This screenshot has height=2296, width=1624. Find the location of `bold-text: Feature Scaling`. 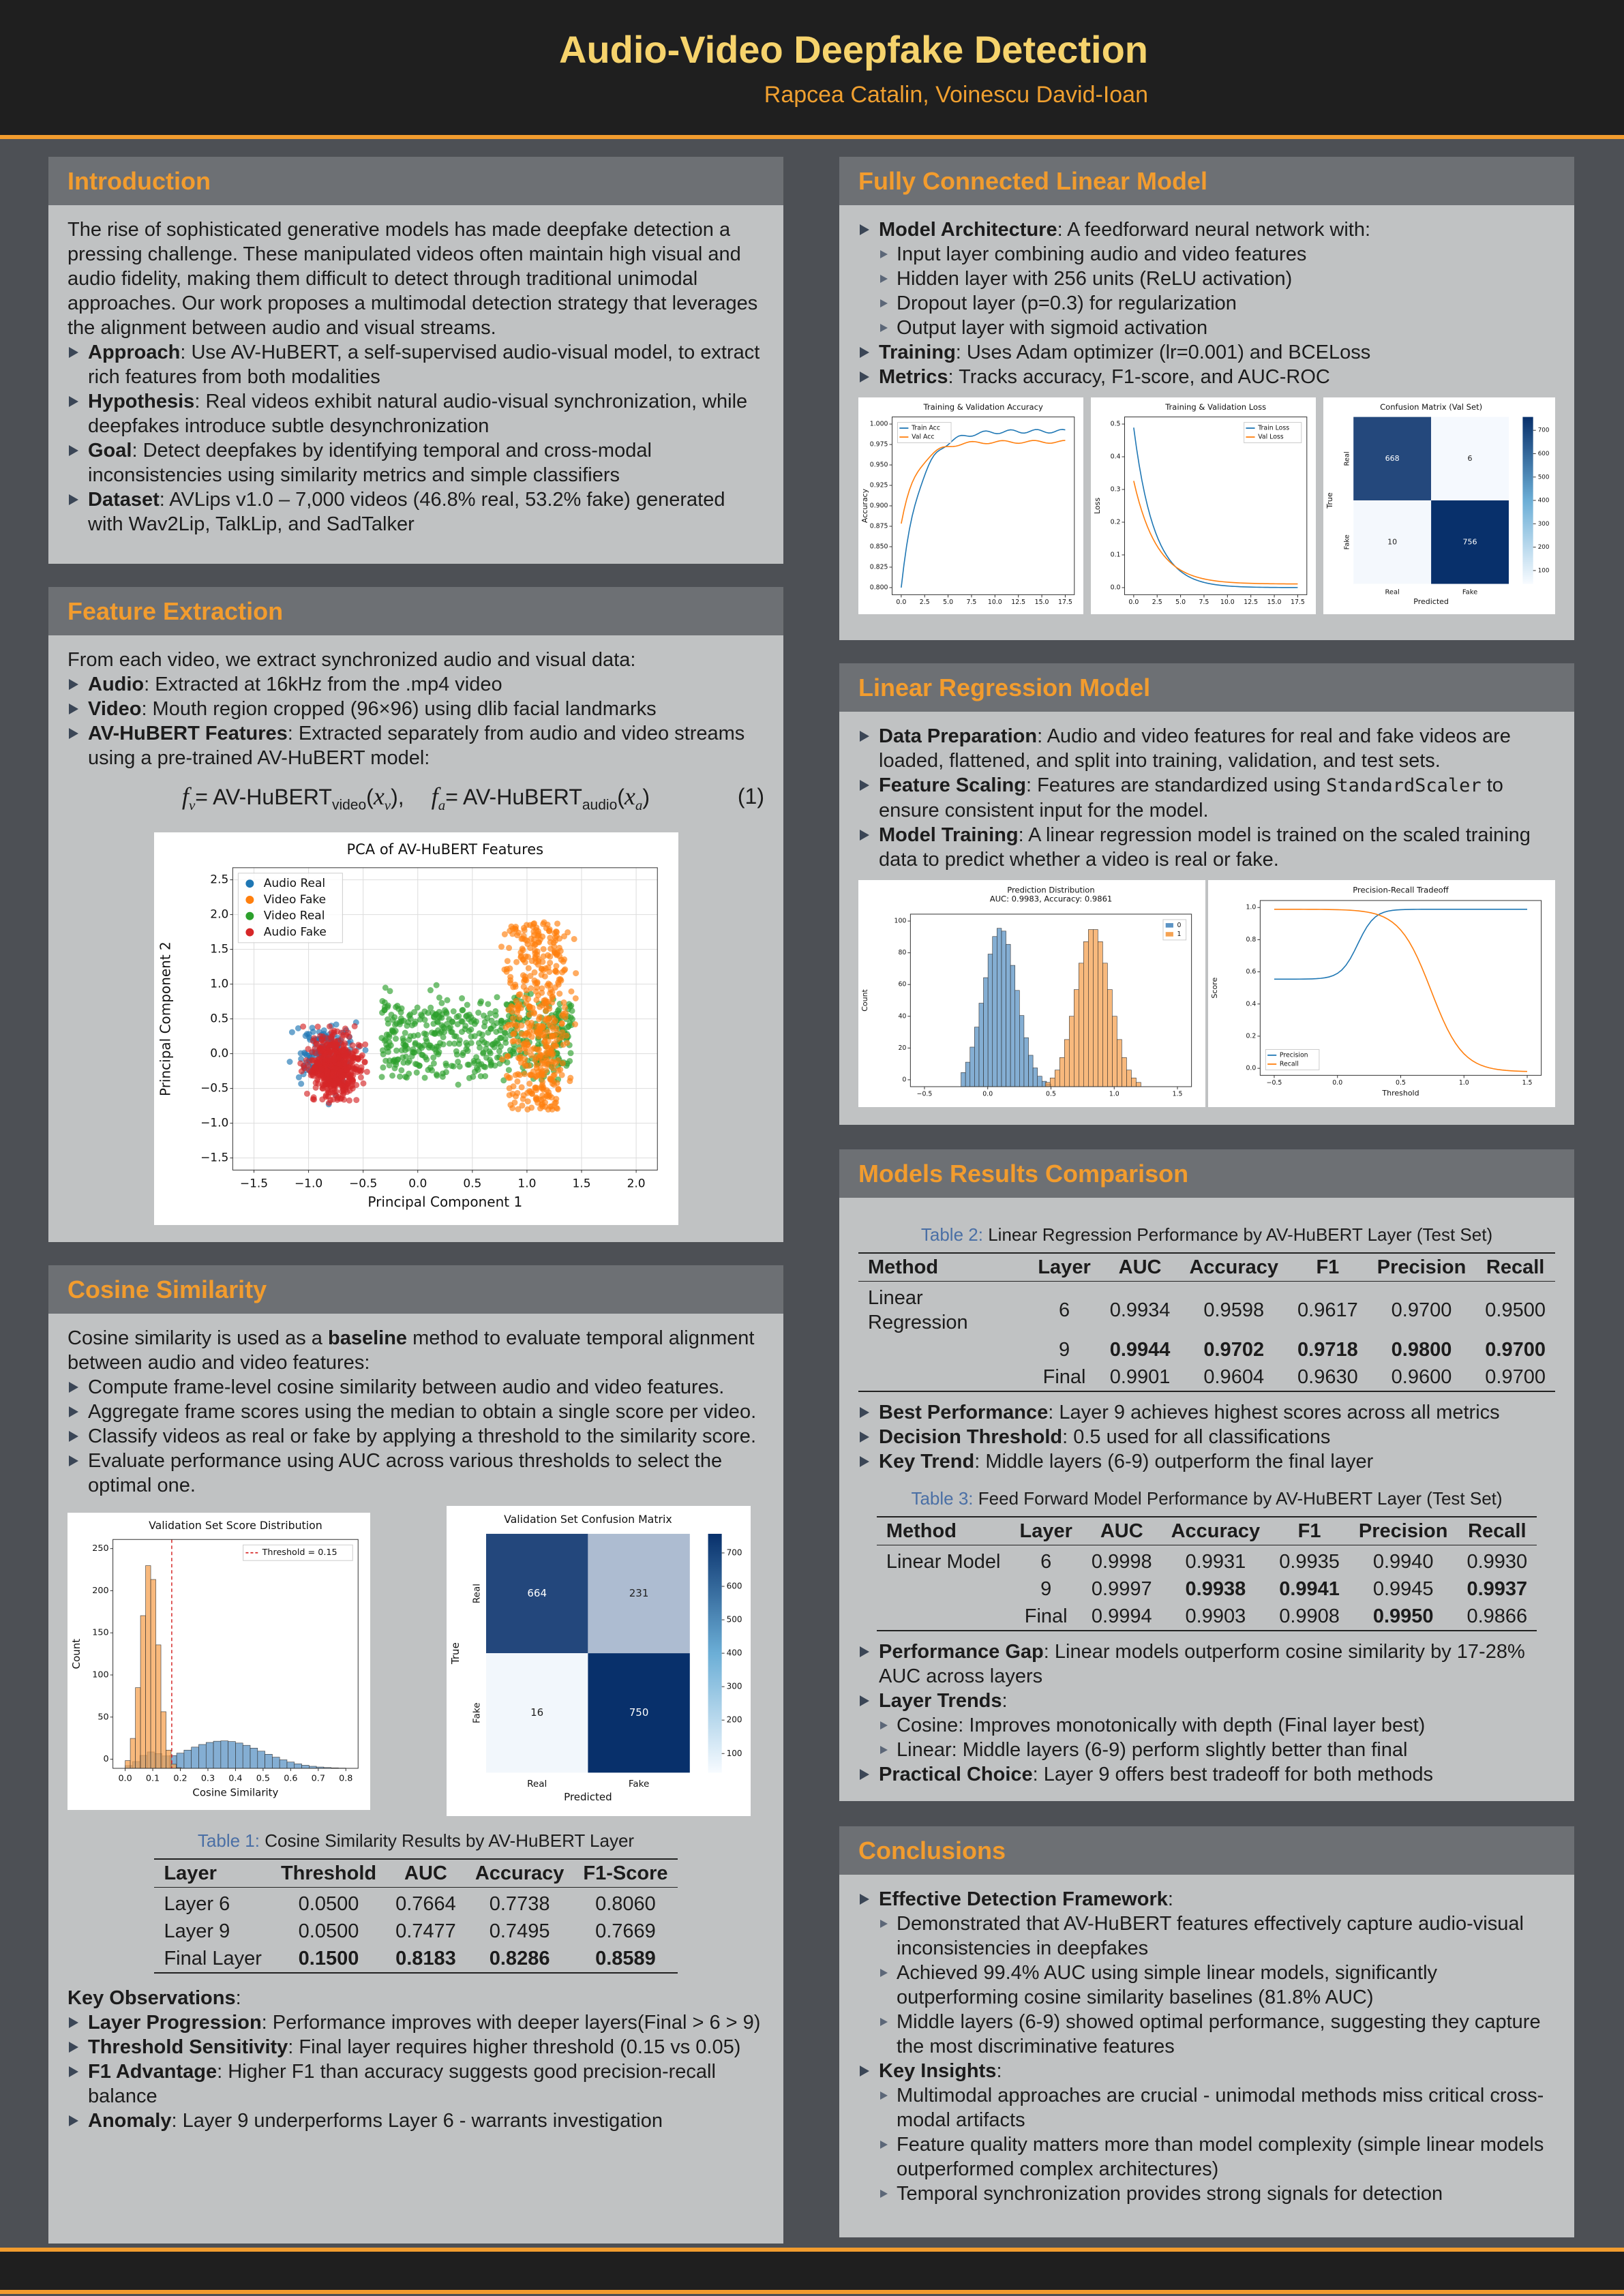

bold-text: Feature Scaling is located at coordinates (952, 785).